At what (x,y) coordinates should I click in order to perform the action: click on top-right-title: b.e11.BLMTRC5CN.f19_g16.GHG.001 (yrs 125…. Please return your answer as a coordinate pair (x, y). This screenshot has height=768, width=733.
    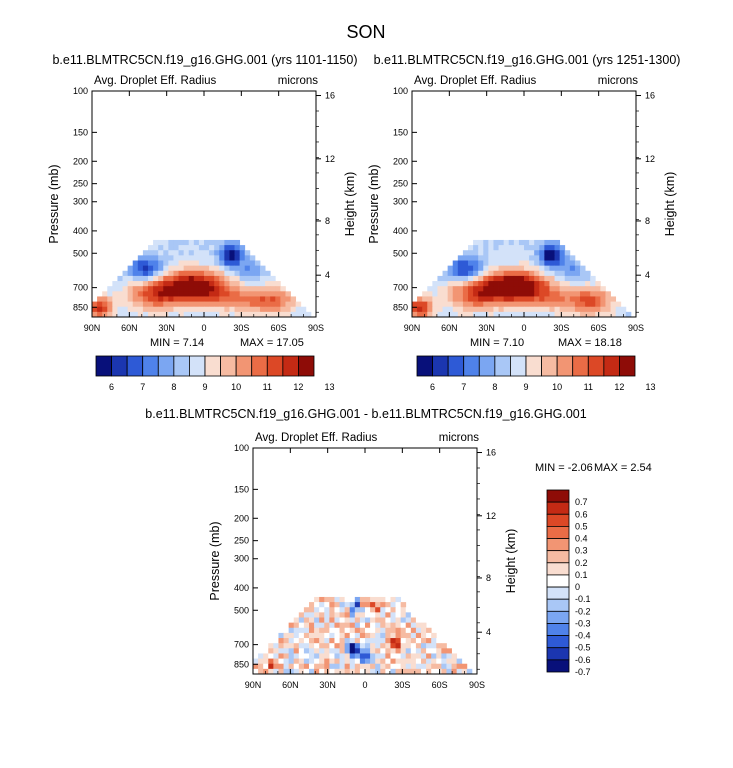
    Looking at the image, I should click on (527, 60).